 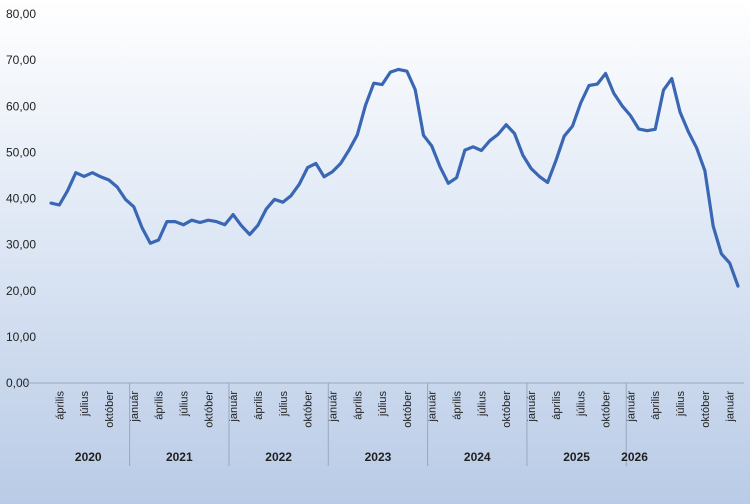 What do you see at coordinates (21, 337) in the screenshot?
I see `y-tick-label: 10,00` at bounding box center [21, 337].